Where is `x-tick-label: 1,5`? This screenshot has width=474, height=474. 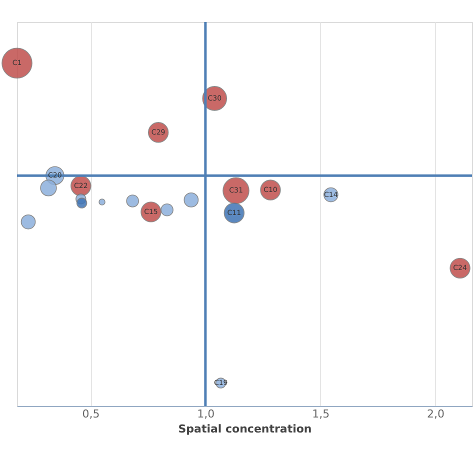
x-tick-label: 1,5 is located at coordinates (321, 414).